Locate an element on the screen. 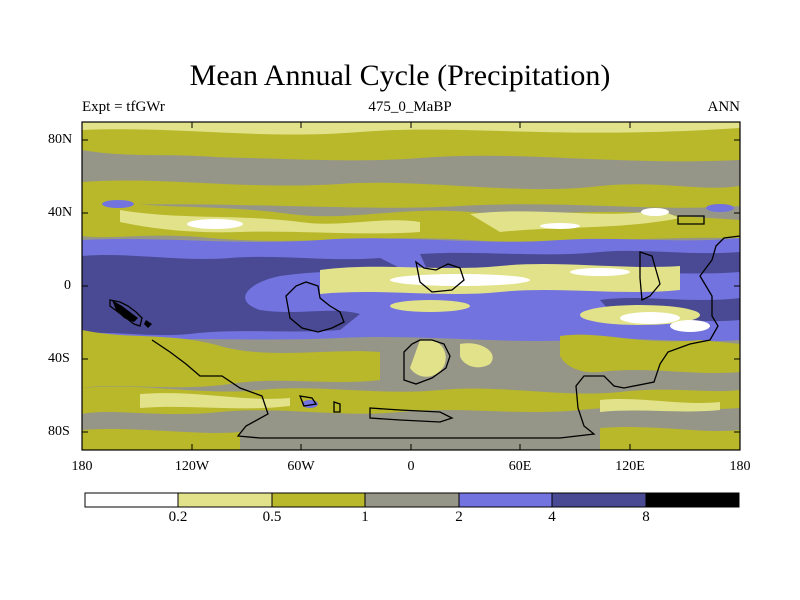 This screenshot has width=800, height=600. y-tick-label: 40N is located at coordinates (60, 212).